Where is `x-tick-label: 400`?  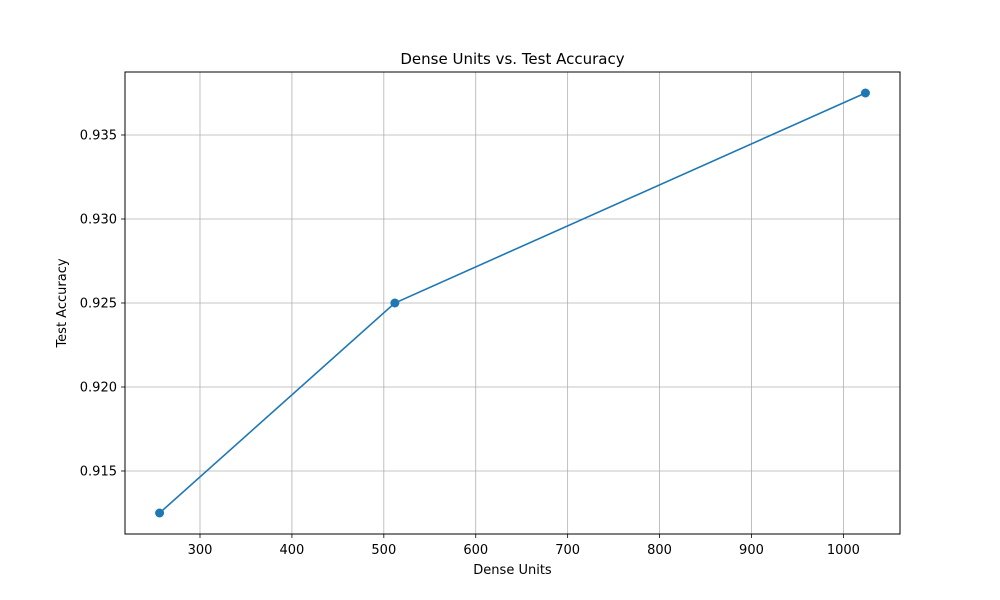 x-tick-label: 400 is located at coordinates (291, 550).